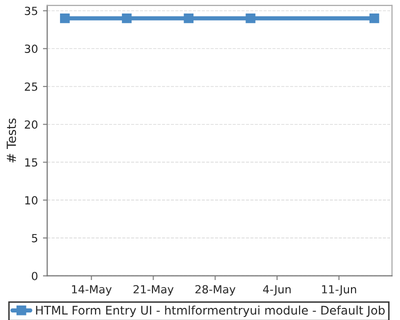  Describe the element at coordinates (92, 290) in the screenshot. I see `x-tick-label: 14-May` at that location.